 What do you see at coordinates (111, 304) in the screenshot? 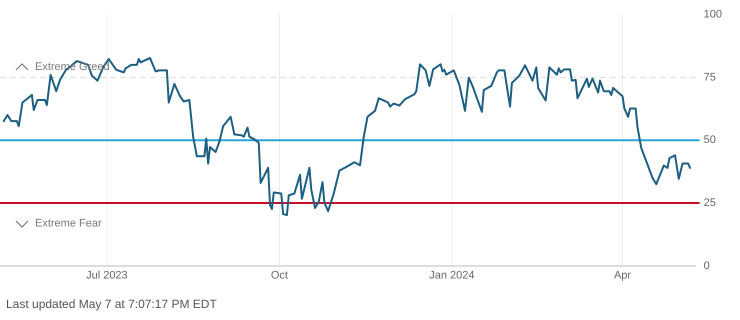
I see `text: Last updated May 7 at 7:07:17 PM EDT` at bounding box center [111, 304].